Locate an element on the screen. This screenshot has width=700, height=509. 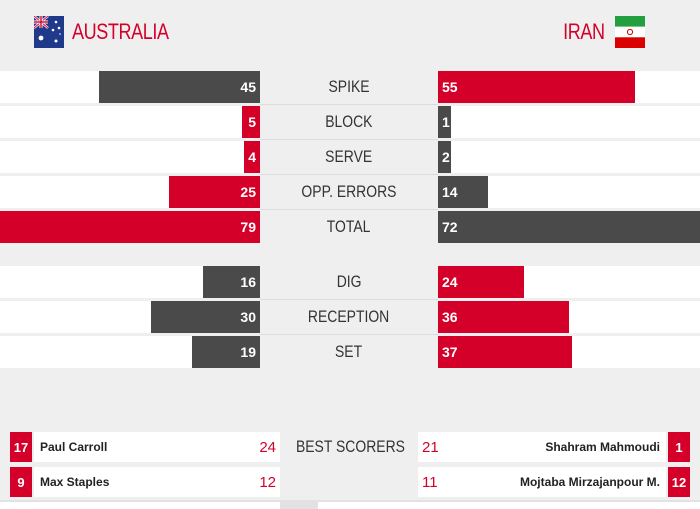
away-stat-track: 24 is located at coordinates (569, 282).